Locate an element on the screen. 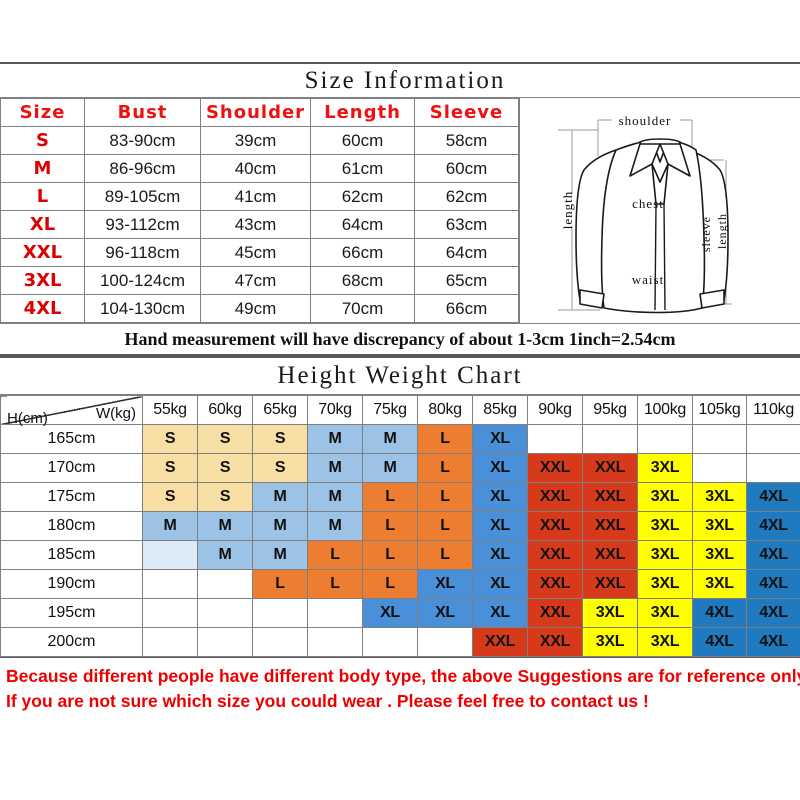  weight-header-60: 60kg is located at coordinates (225, 410).